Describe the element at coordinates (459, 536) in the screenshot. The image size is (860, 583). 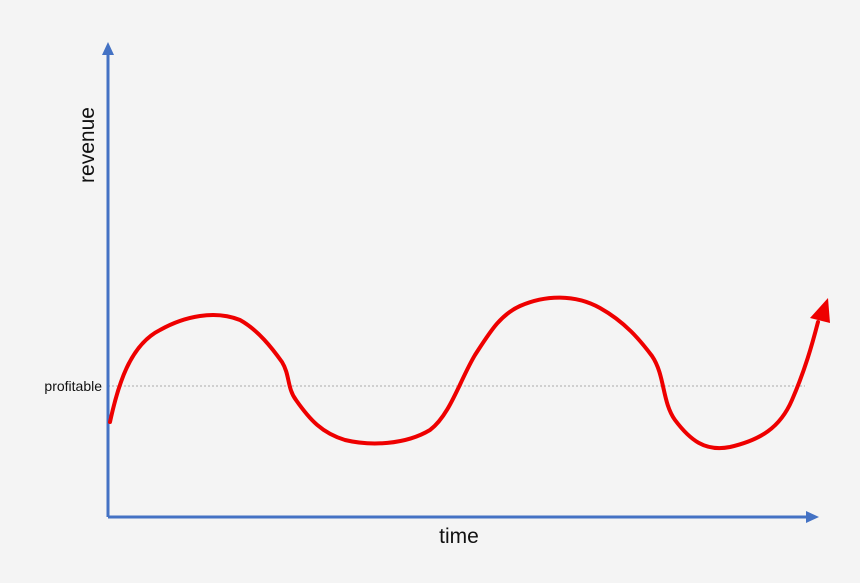
I see `x-axis-label: time` at that location.